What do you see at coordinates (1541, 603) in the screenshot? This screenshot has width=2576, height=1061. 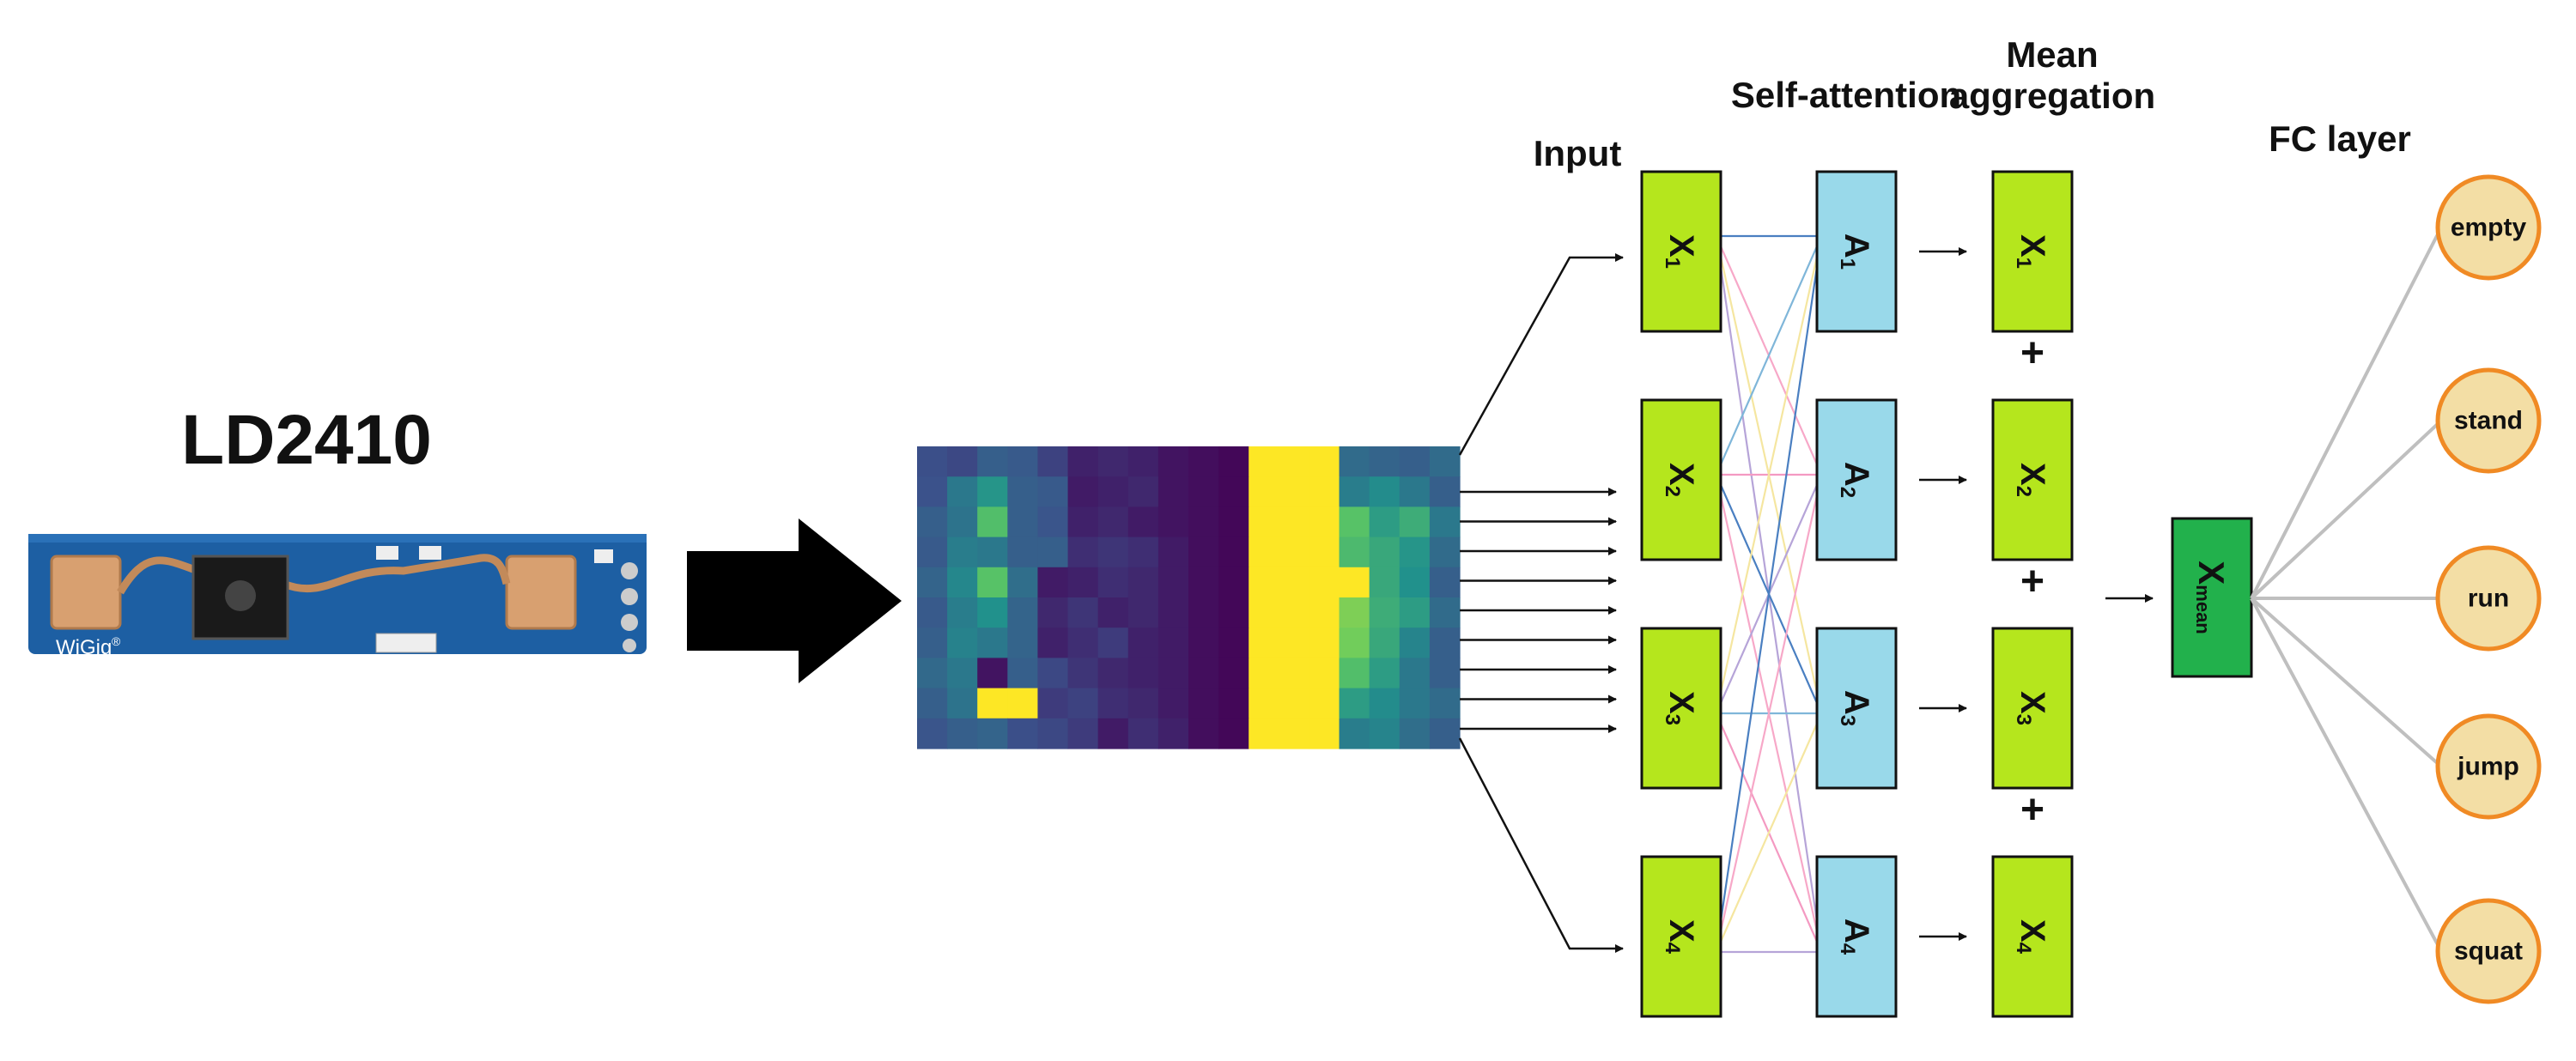 I see `input-arrows` at bounding box center [1541, 603].